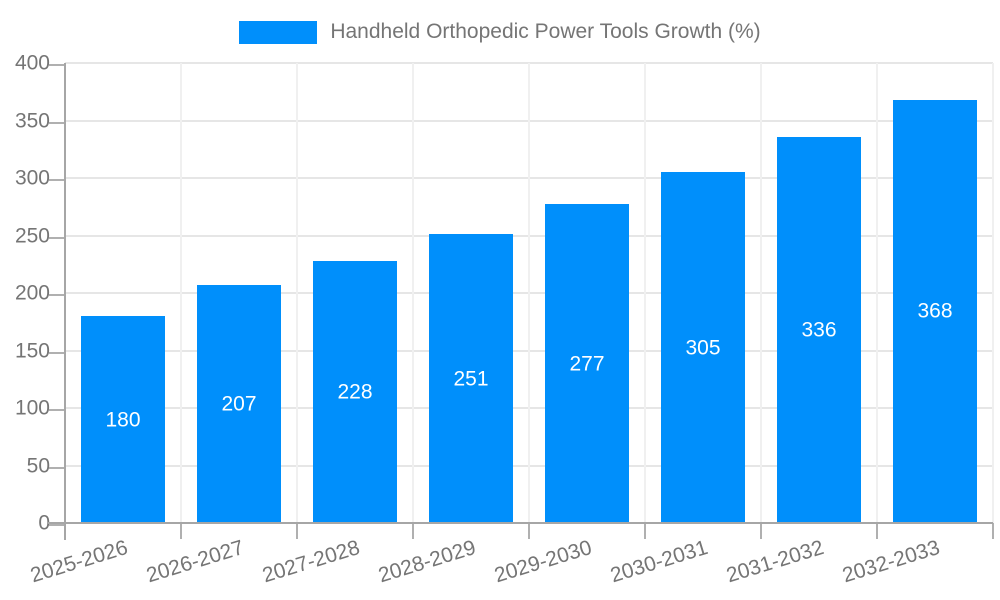 This screenshot has height=600, width=1000. I want to click on bar-value-label: 207, so click(239, 404).